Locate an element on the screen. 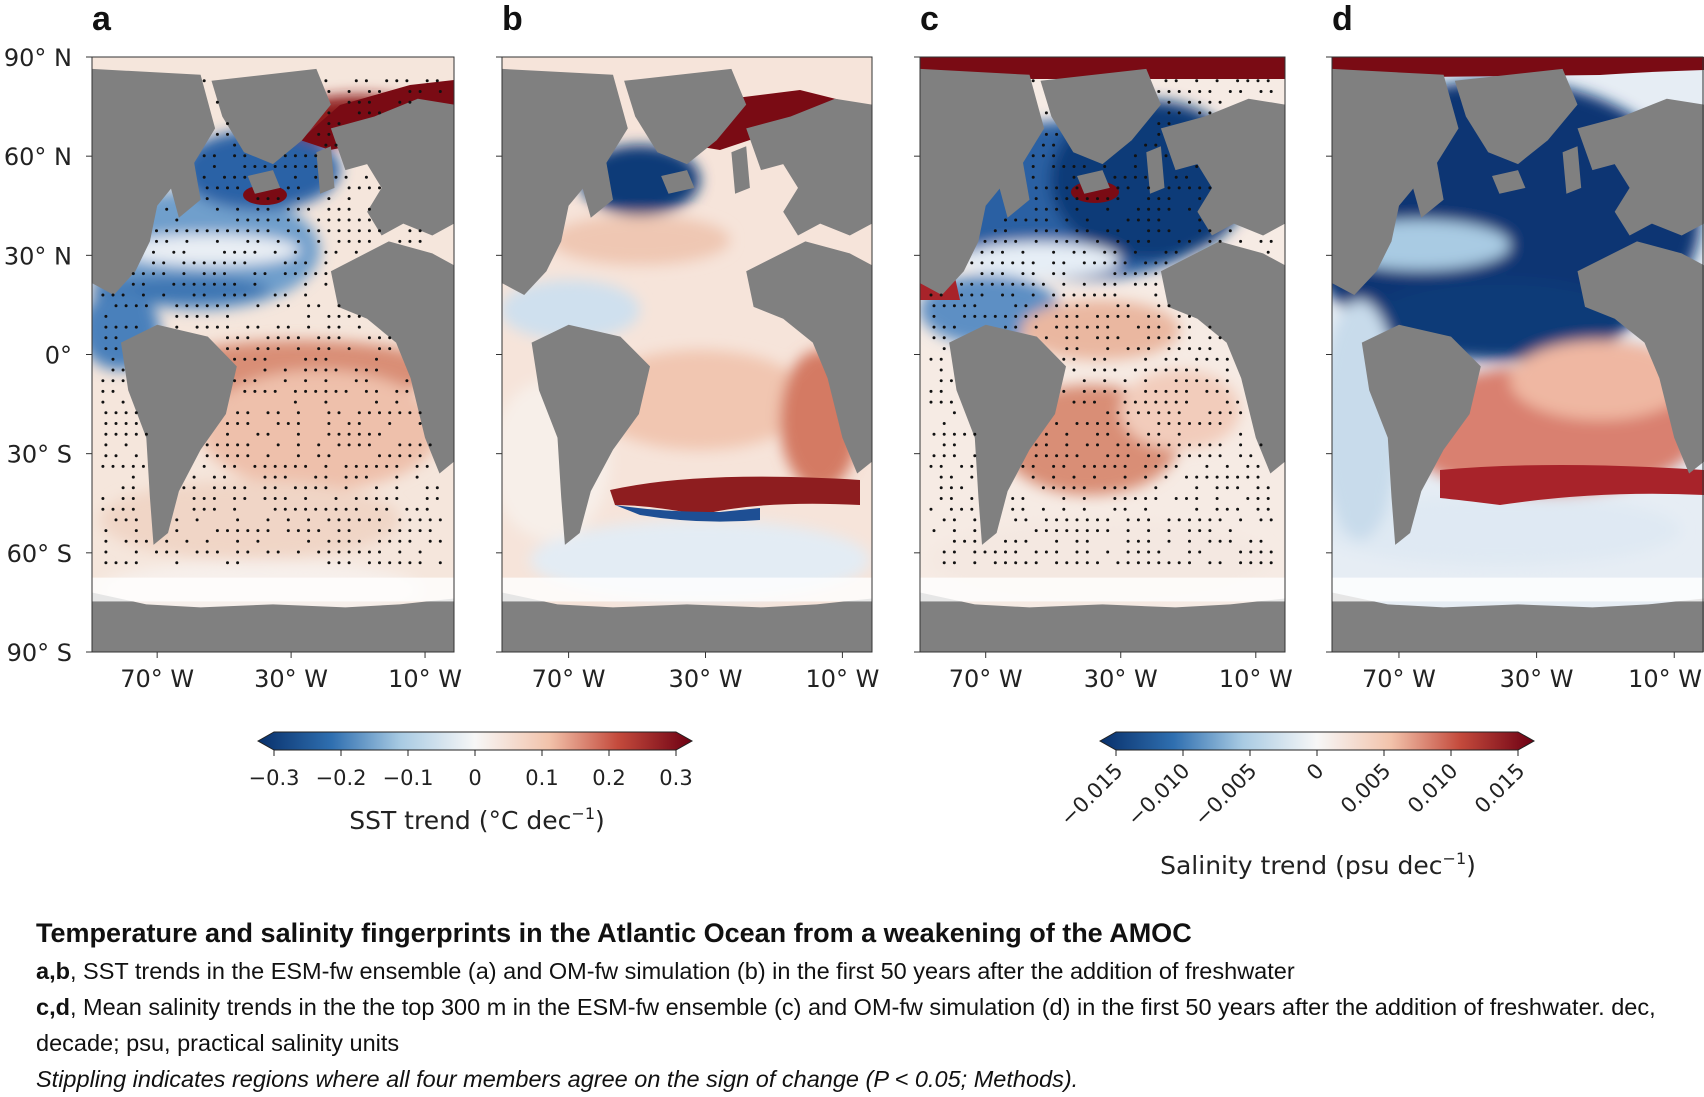 This screenshot has width=1704, height=1097. colorbar-tick-label: −0.1 is located at coordinates (408, 778).